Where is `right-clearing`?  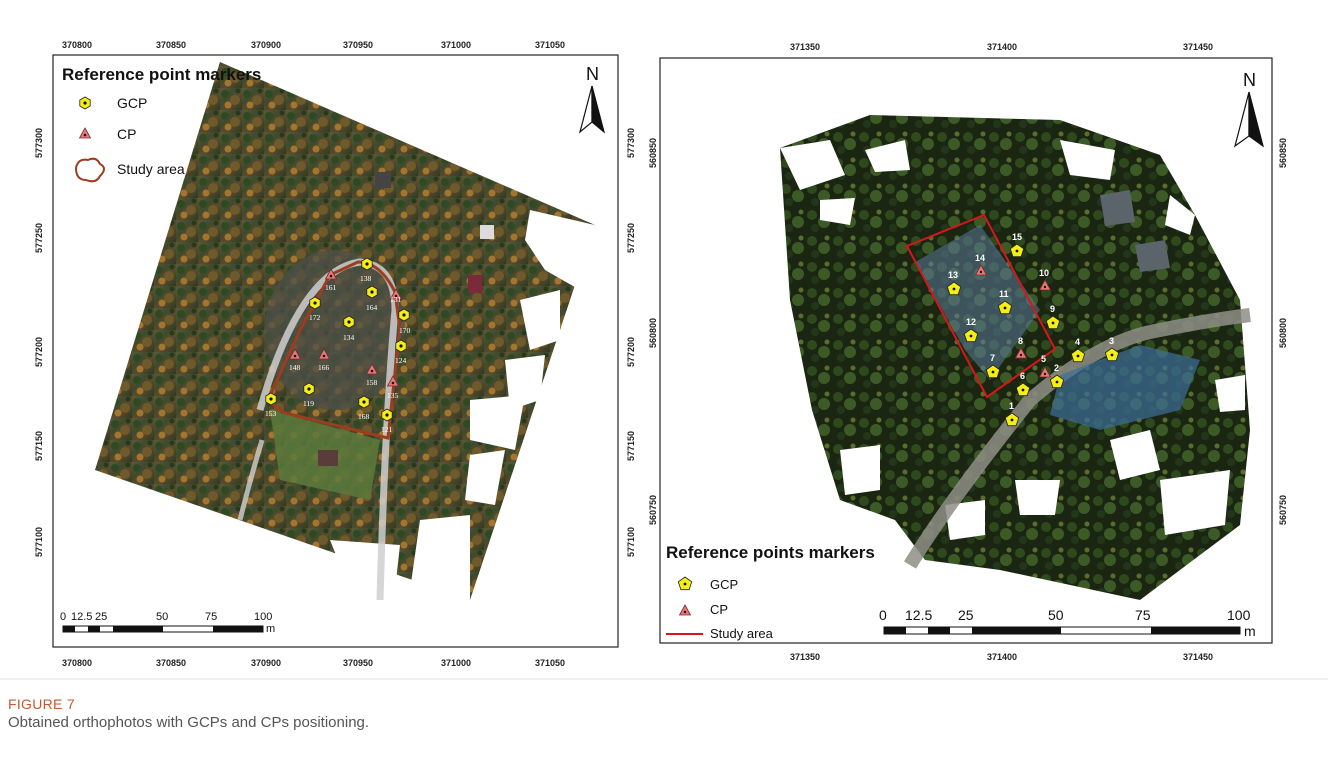 right-clearing is located at coordinates (977, 302).